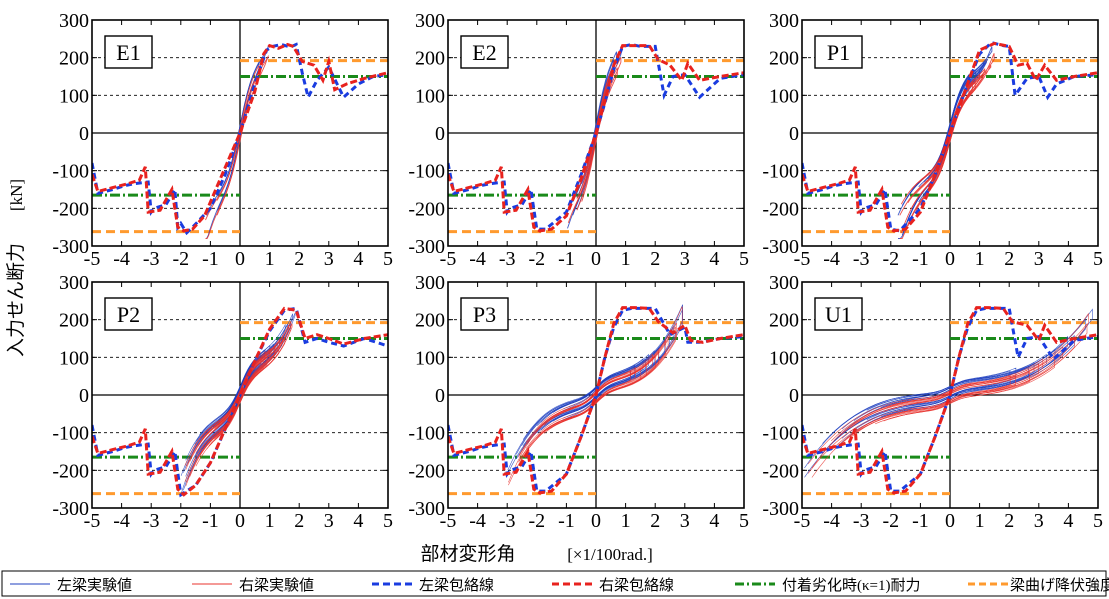  I want to click on legend-label: 付着劣化時(κ=1)耐力, so click(851, 585).